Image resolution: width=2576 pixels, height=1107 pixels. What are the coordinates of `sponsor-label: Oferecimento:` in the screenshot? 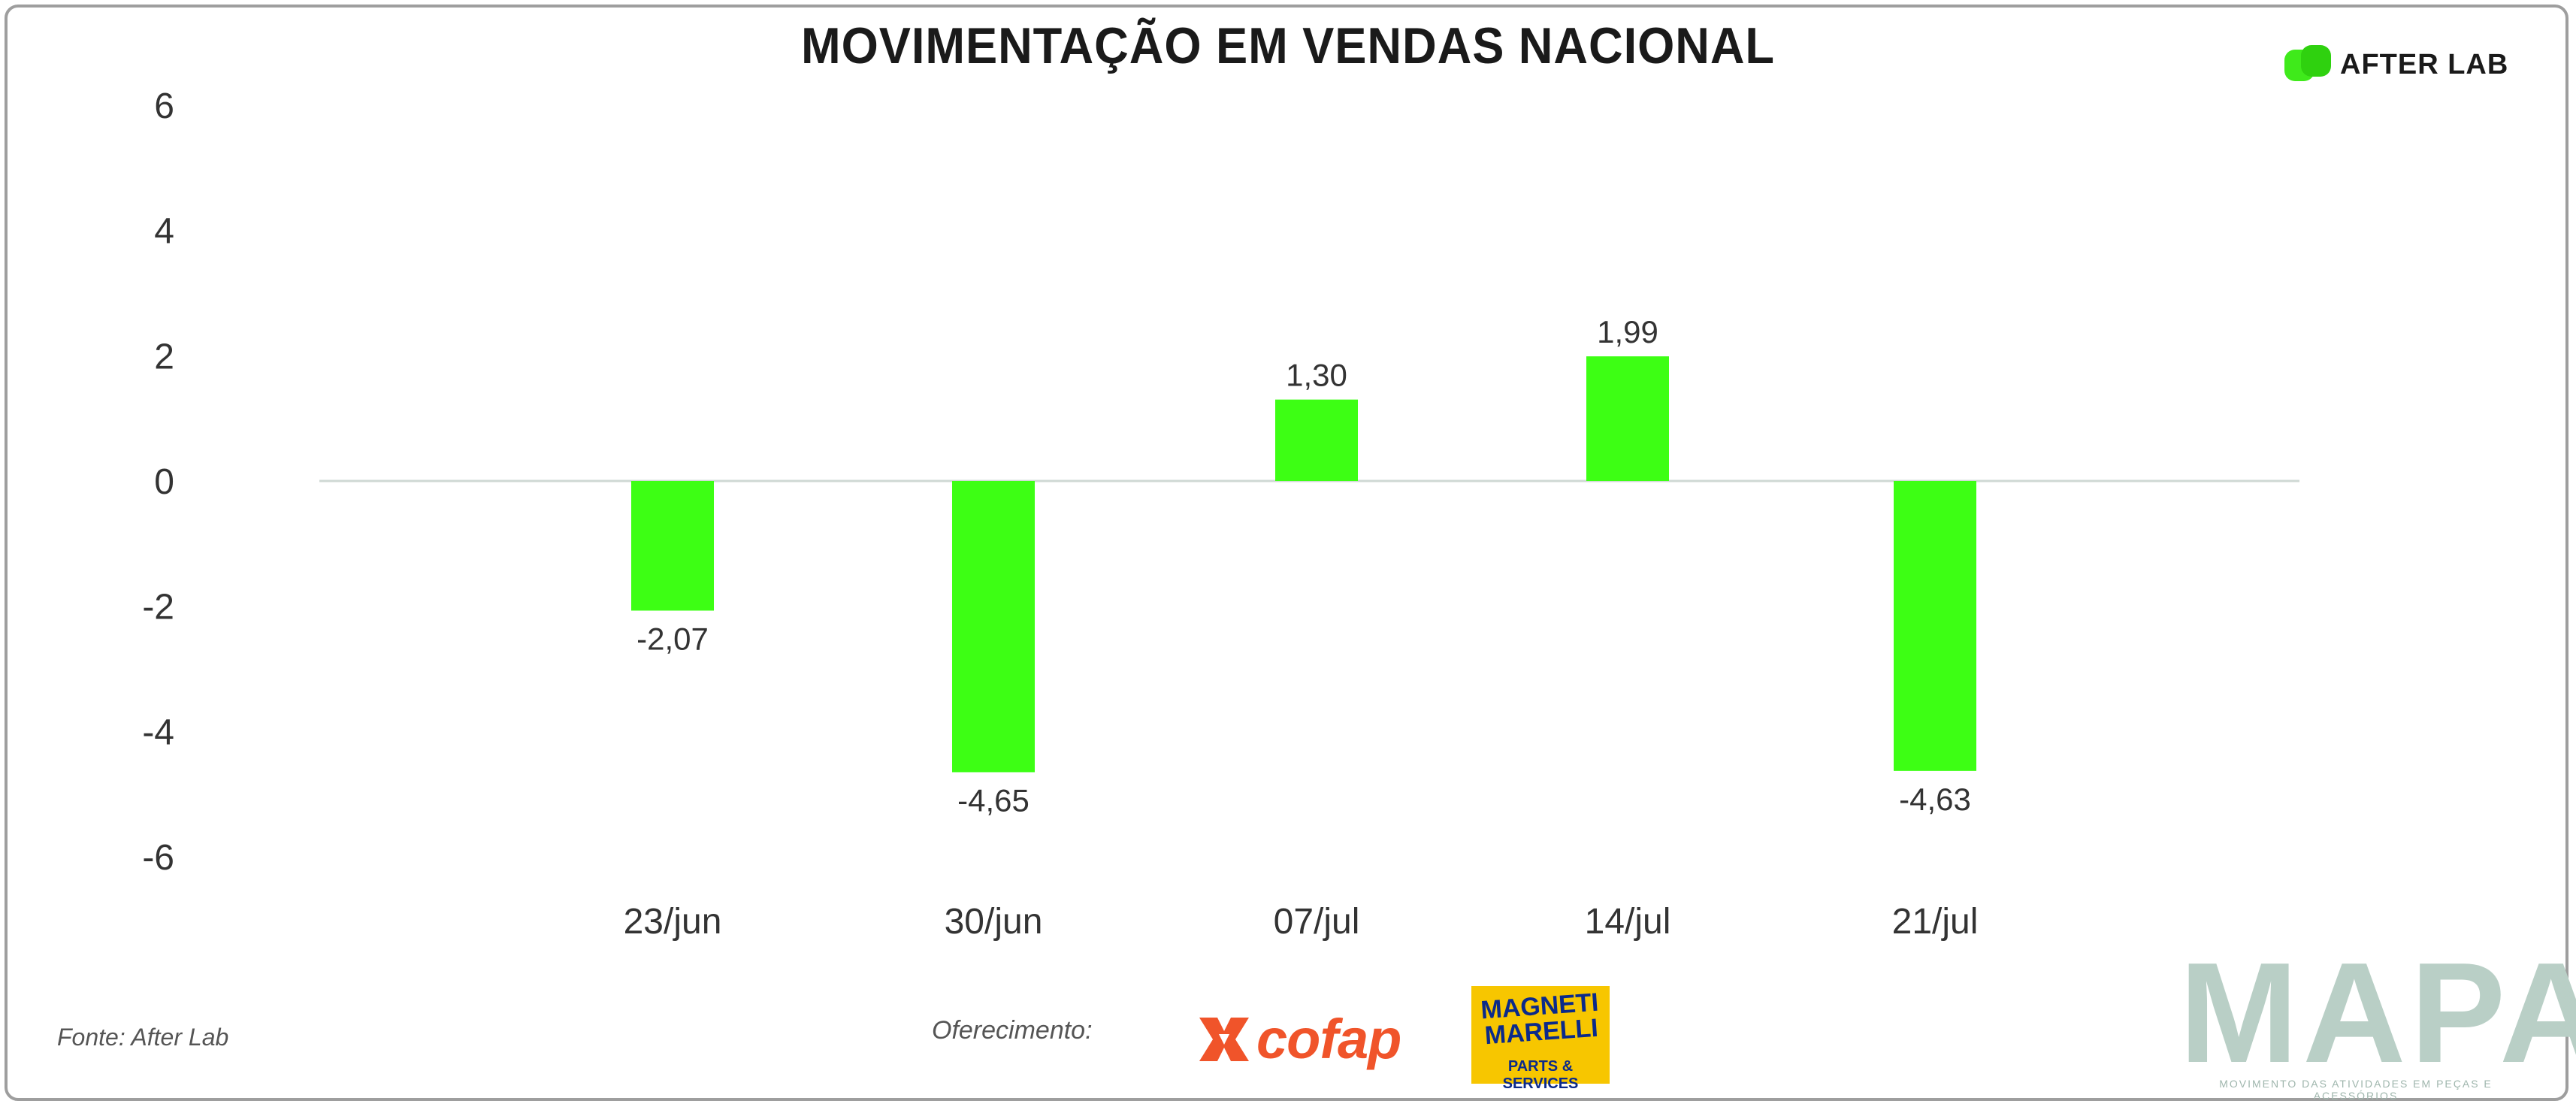 It's located at (1013, 1030).